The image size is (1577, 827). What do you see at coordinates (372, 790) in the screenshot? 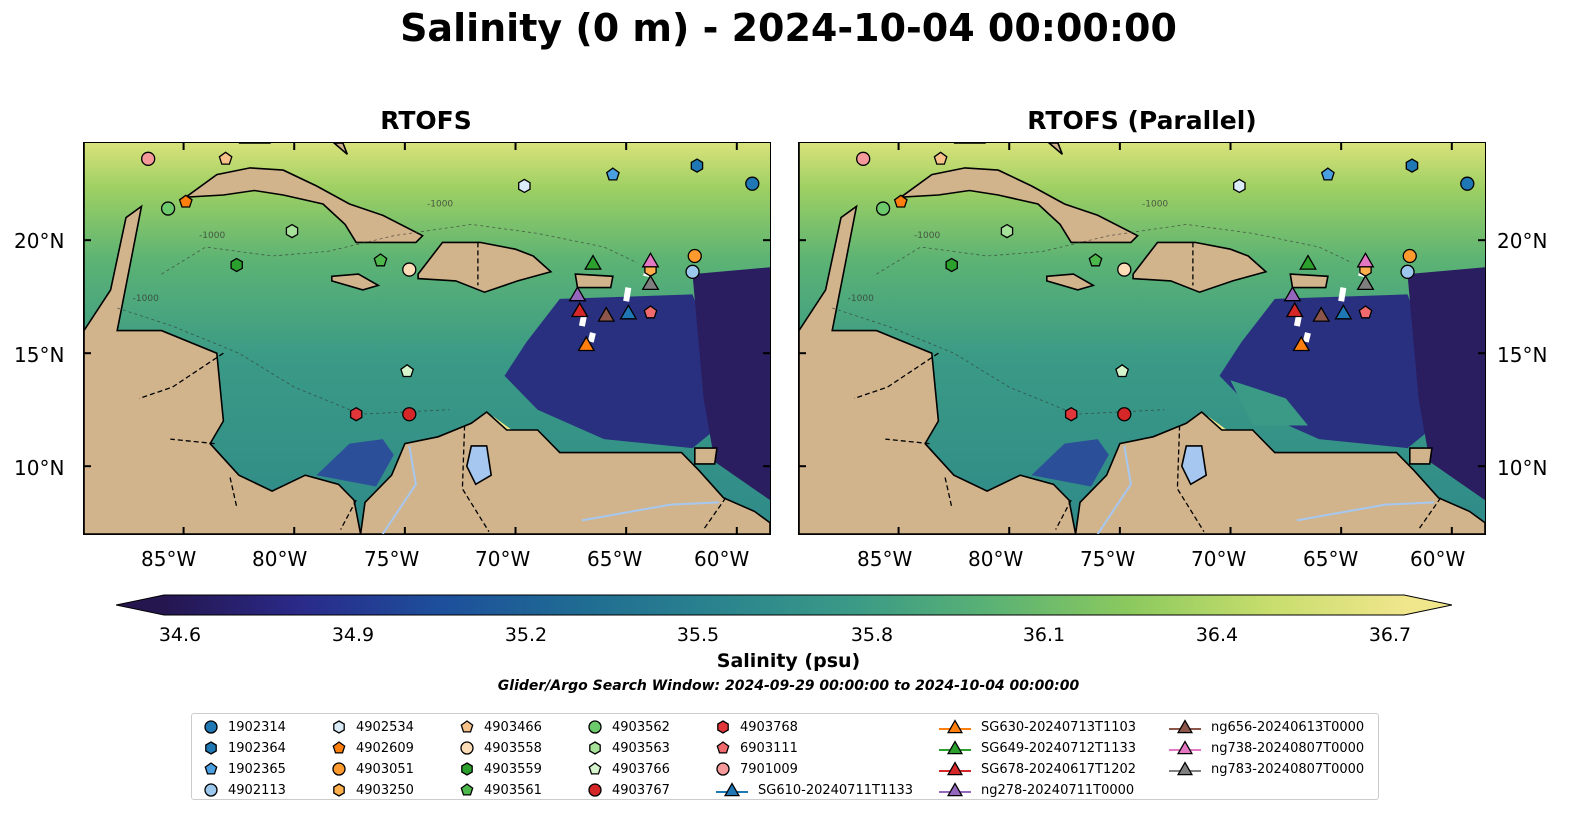
I see `legend-item-4903250: 4903250` at bounding box center [372, 790].